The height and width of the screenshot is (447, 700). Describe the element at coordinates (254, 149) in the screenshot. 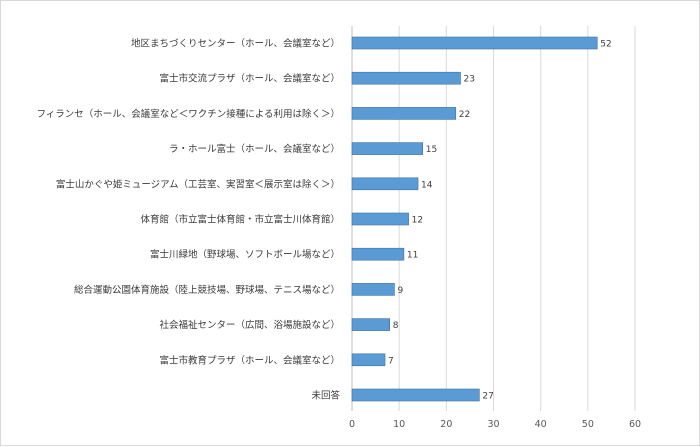

I see `category-label: ラ・ホール富士（ホール、会議室など）` at that location.